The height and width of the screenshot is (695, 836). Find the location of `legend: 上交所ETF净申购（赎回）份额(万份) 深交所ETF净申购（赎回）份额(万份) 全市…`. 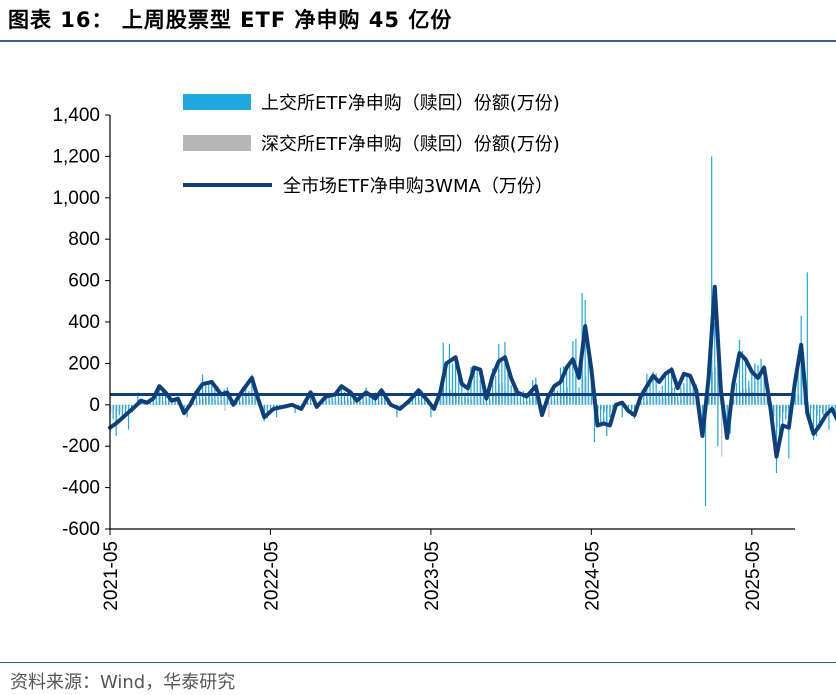

legend: 上交所ETF净申购（赎回）份额(万份) 深交所ETF净申购（赎回）份额(万份) 全市… is located at coordinates (371, 145).